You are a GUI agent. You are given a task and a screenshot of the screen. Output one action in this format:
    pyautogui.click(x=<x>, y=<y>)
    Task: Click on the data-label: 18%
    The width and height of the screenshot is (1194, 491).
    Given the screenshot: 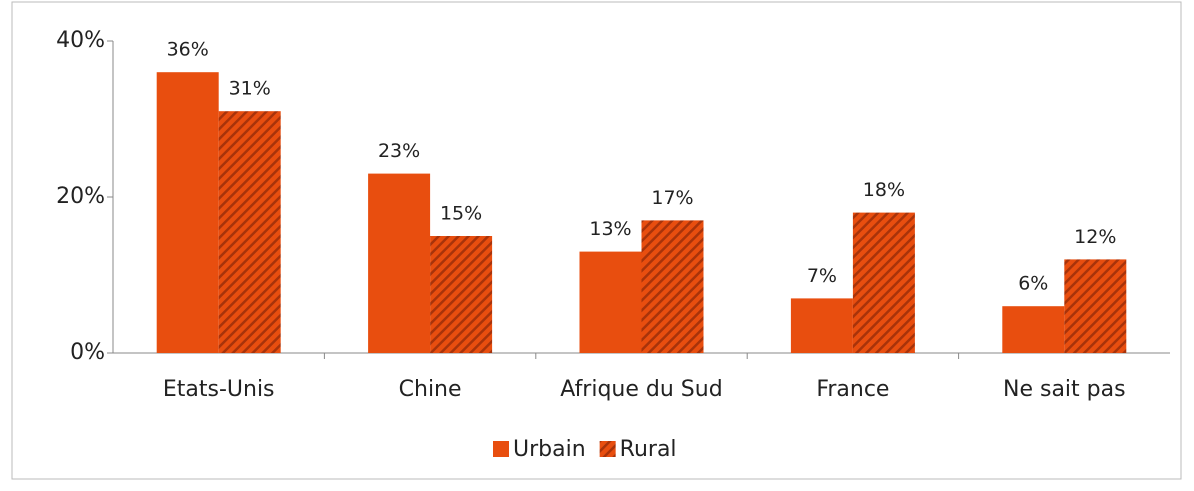 What is the action you would take?
    pyautogui.click(x=884, y=190)
    